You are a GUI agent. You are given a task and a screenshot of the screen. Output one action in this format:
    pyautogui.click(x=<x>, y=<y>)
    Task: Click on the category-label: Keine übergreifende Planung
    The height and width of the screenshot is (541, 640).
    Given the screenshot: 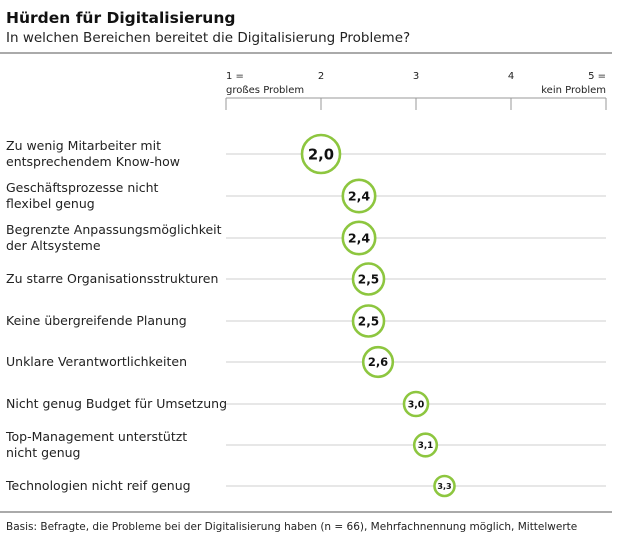 What is the action you would take?
    pyautogui.click(x=96, y=320)
    